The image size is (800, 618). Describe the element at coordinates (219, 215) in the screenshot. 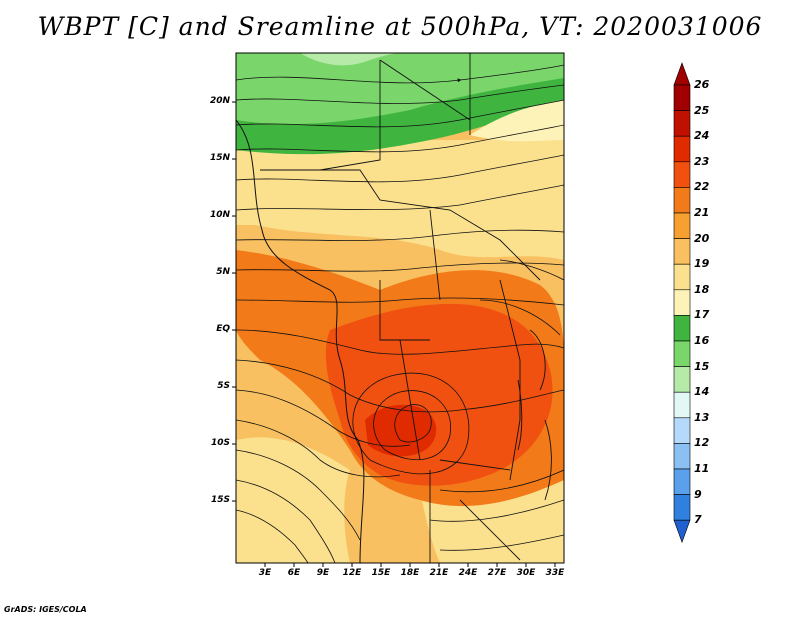

I see `lat-tick-label: 10N` at that location.